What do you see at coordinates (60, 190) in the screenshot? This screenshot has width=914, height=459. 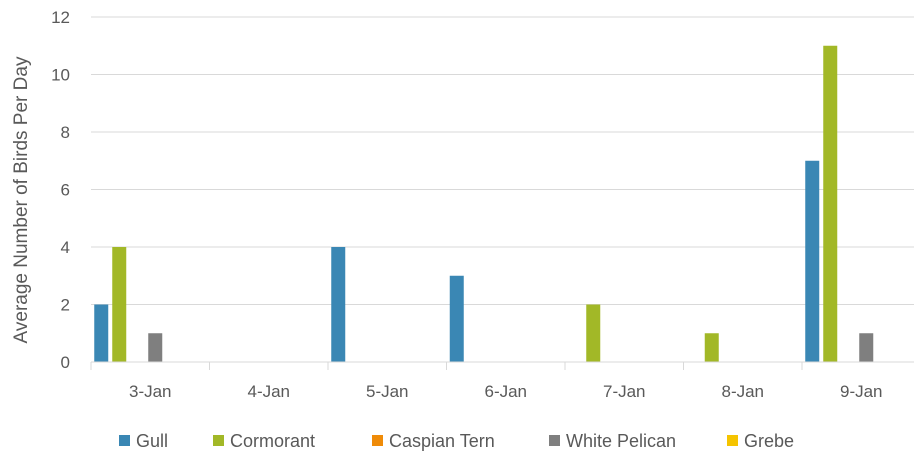 I see `y-tick-labels: 0 2 4 6 8 10 12` at bounding box center [60, 190].